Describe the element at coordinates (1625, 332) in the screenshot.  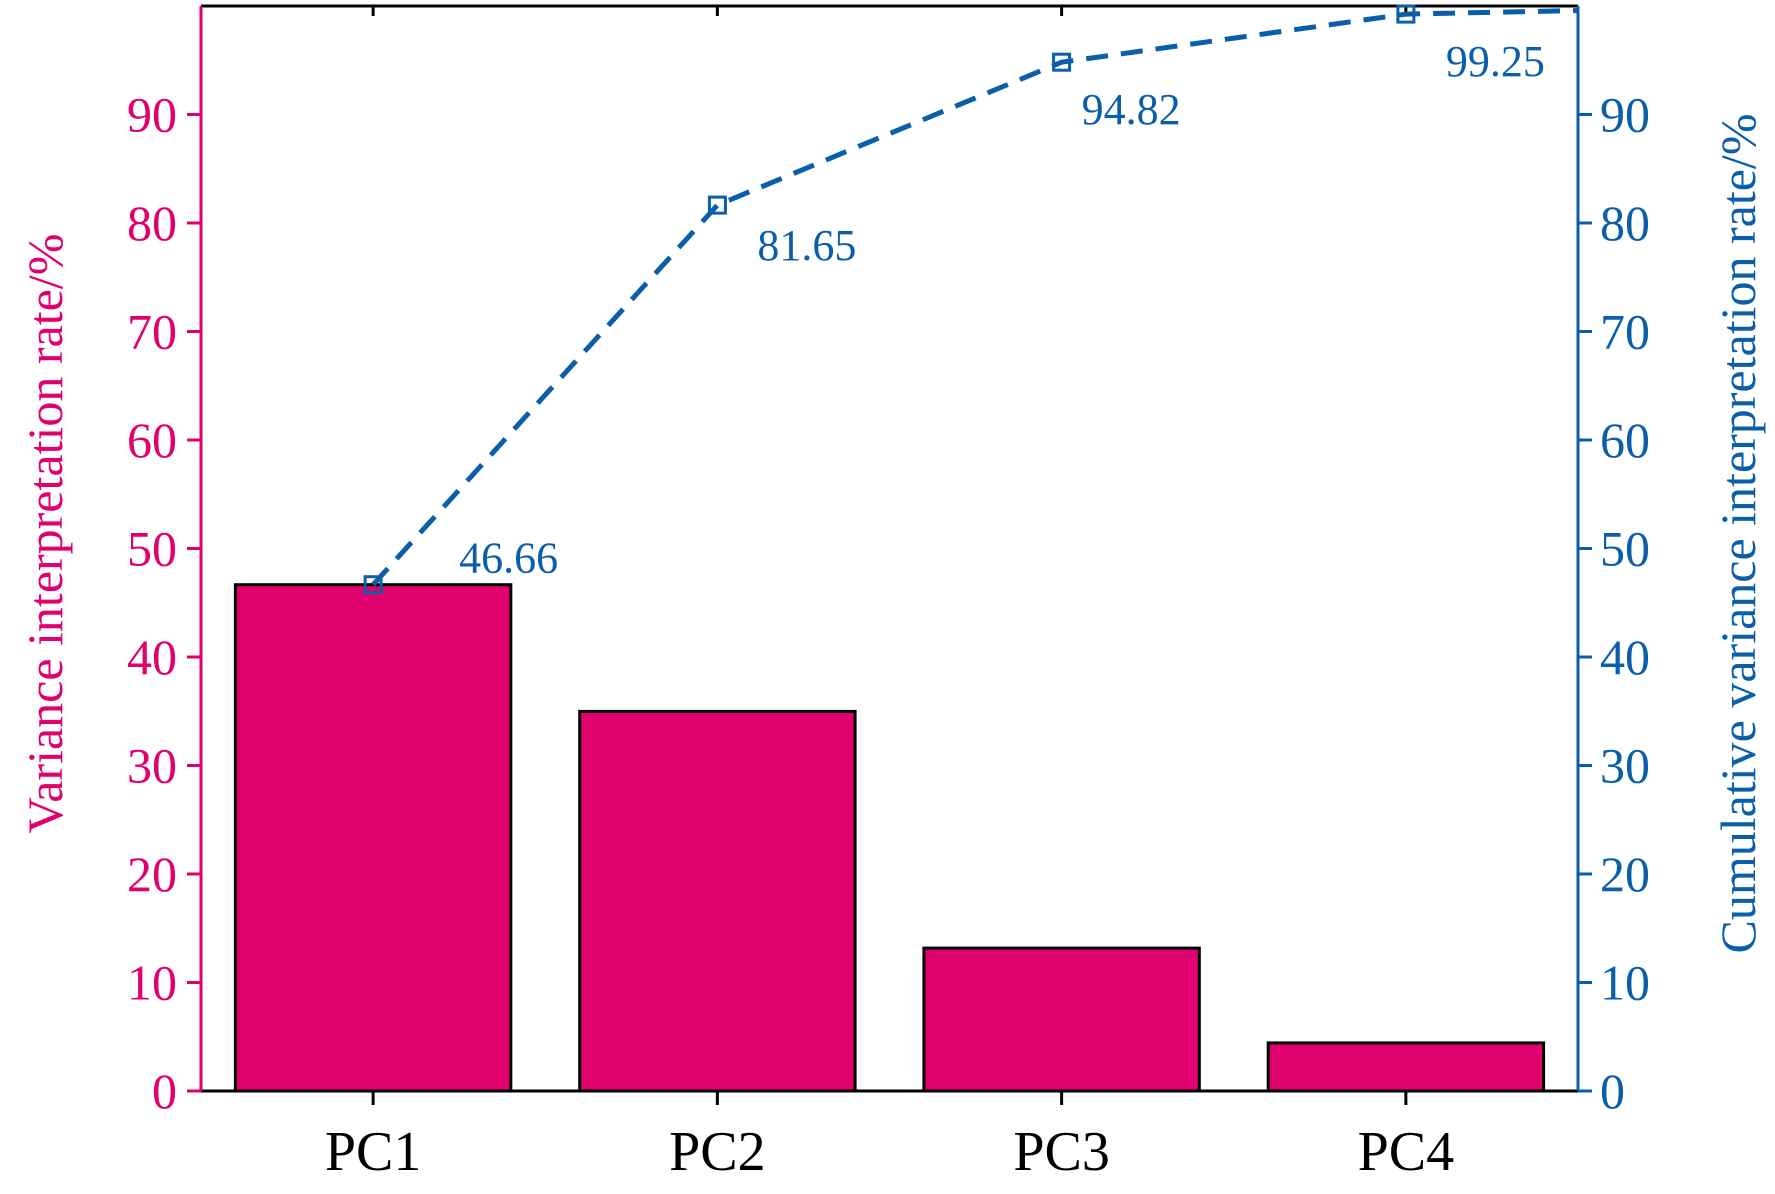
I see `right-tick-label: 70` at that location.